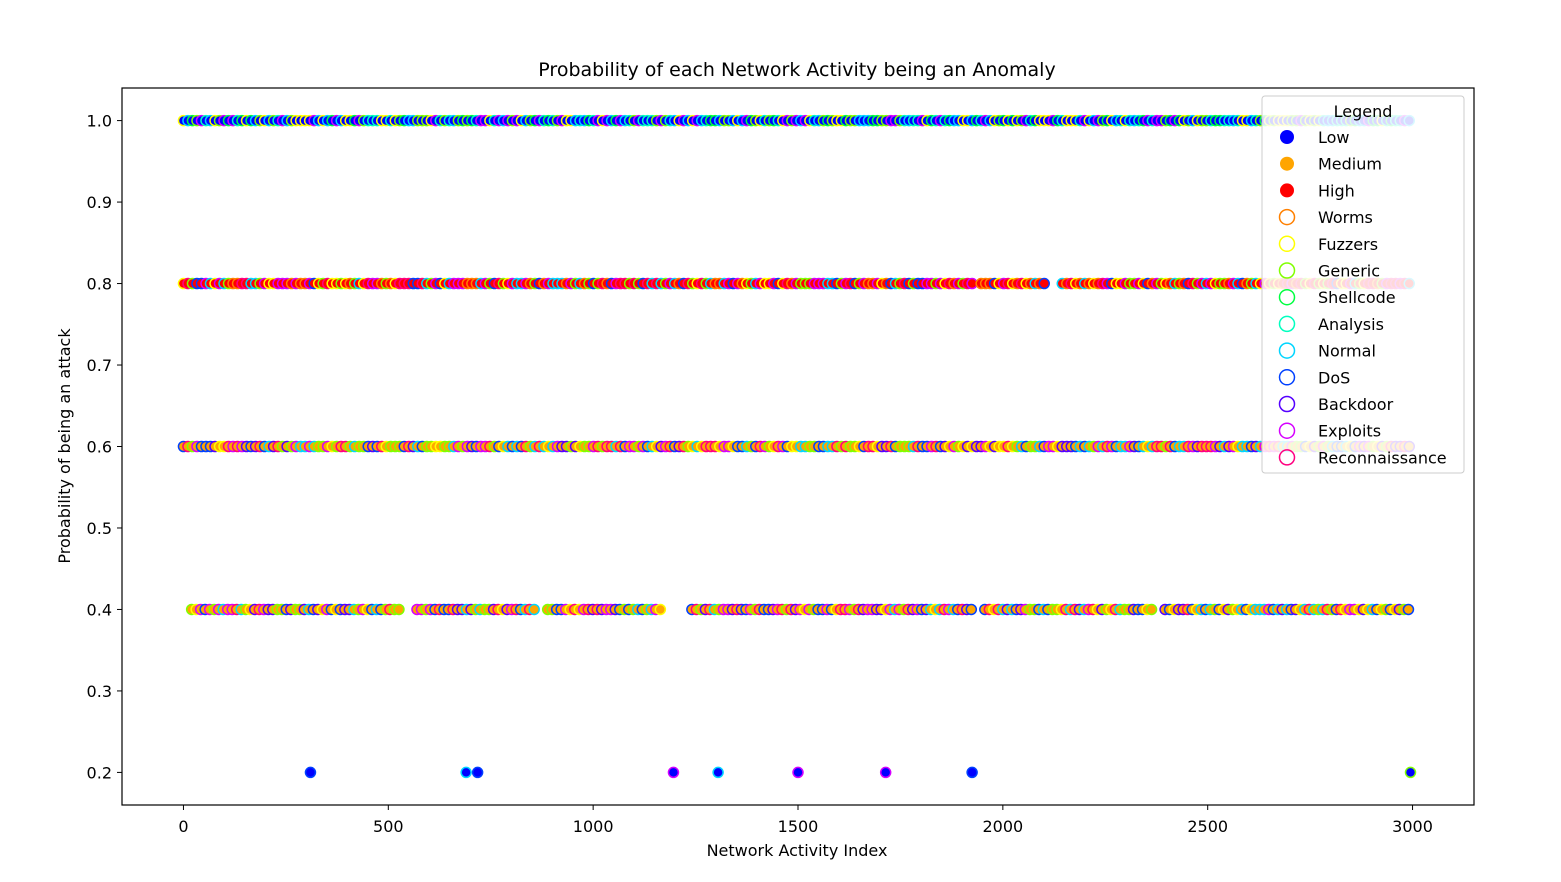 This screenshot has width=1561, height=882. I want to click on y-tick-label: 0.3, so click(99, 691).